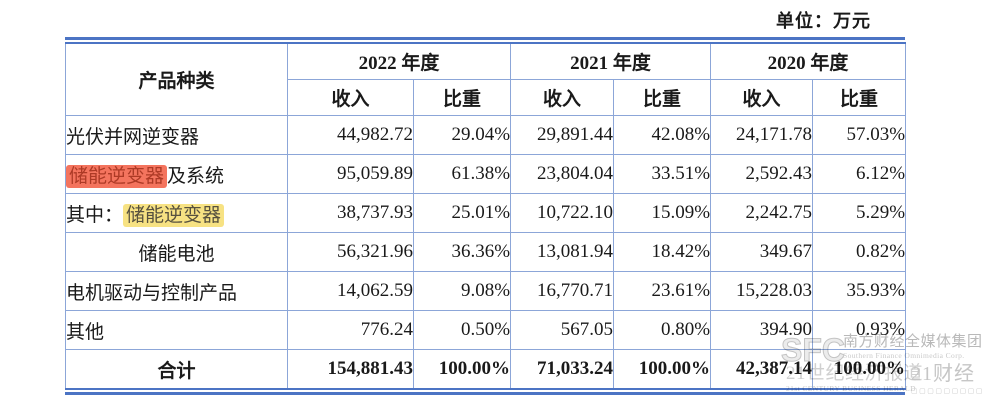  Describe the element at coordinates (859, 97) in the screenshot. I see `col-subheader-share-2020: 比重` at that location.